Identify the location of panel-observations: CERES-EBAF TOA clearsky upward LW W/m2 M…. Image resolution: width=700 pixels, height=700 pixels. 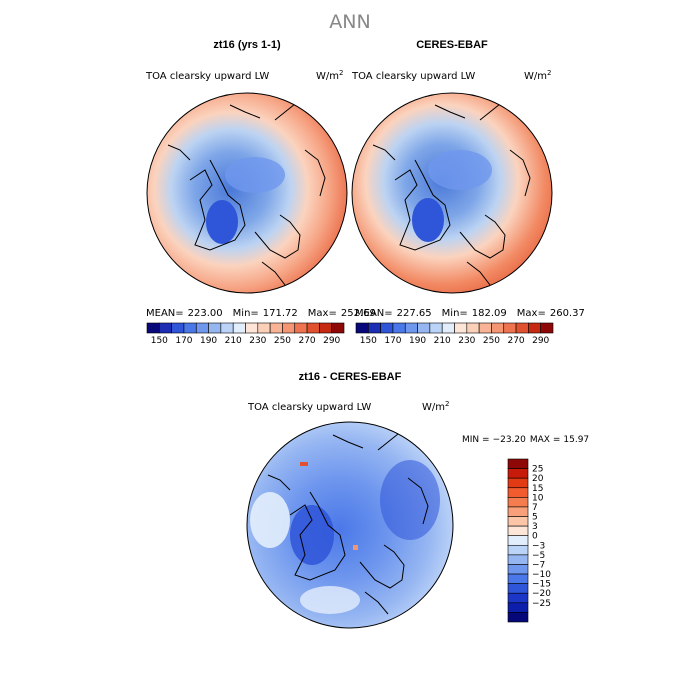
(468, 192).